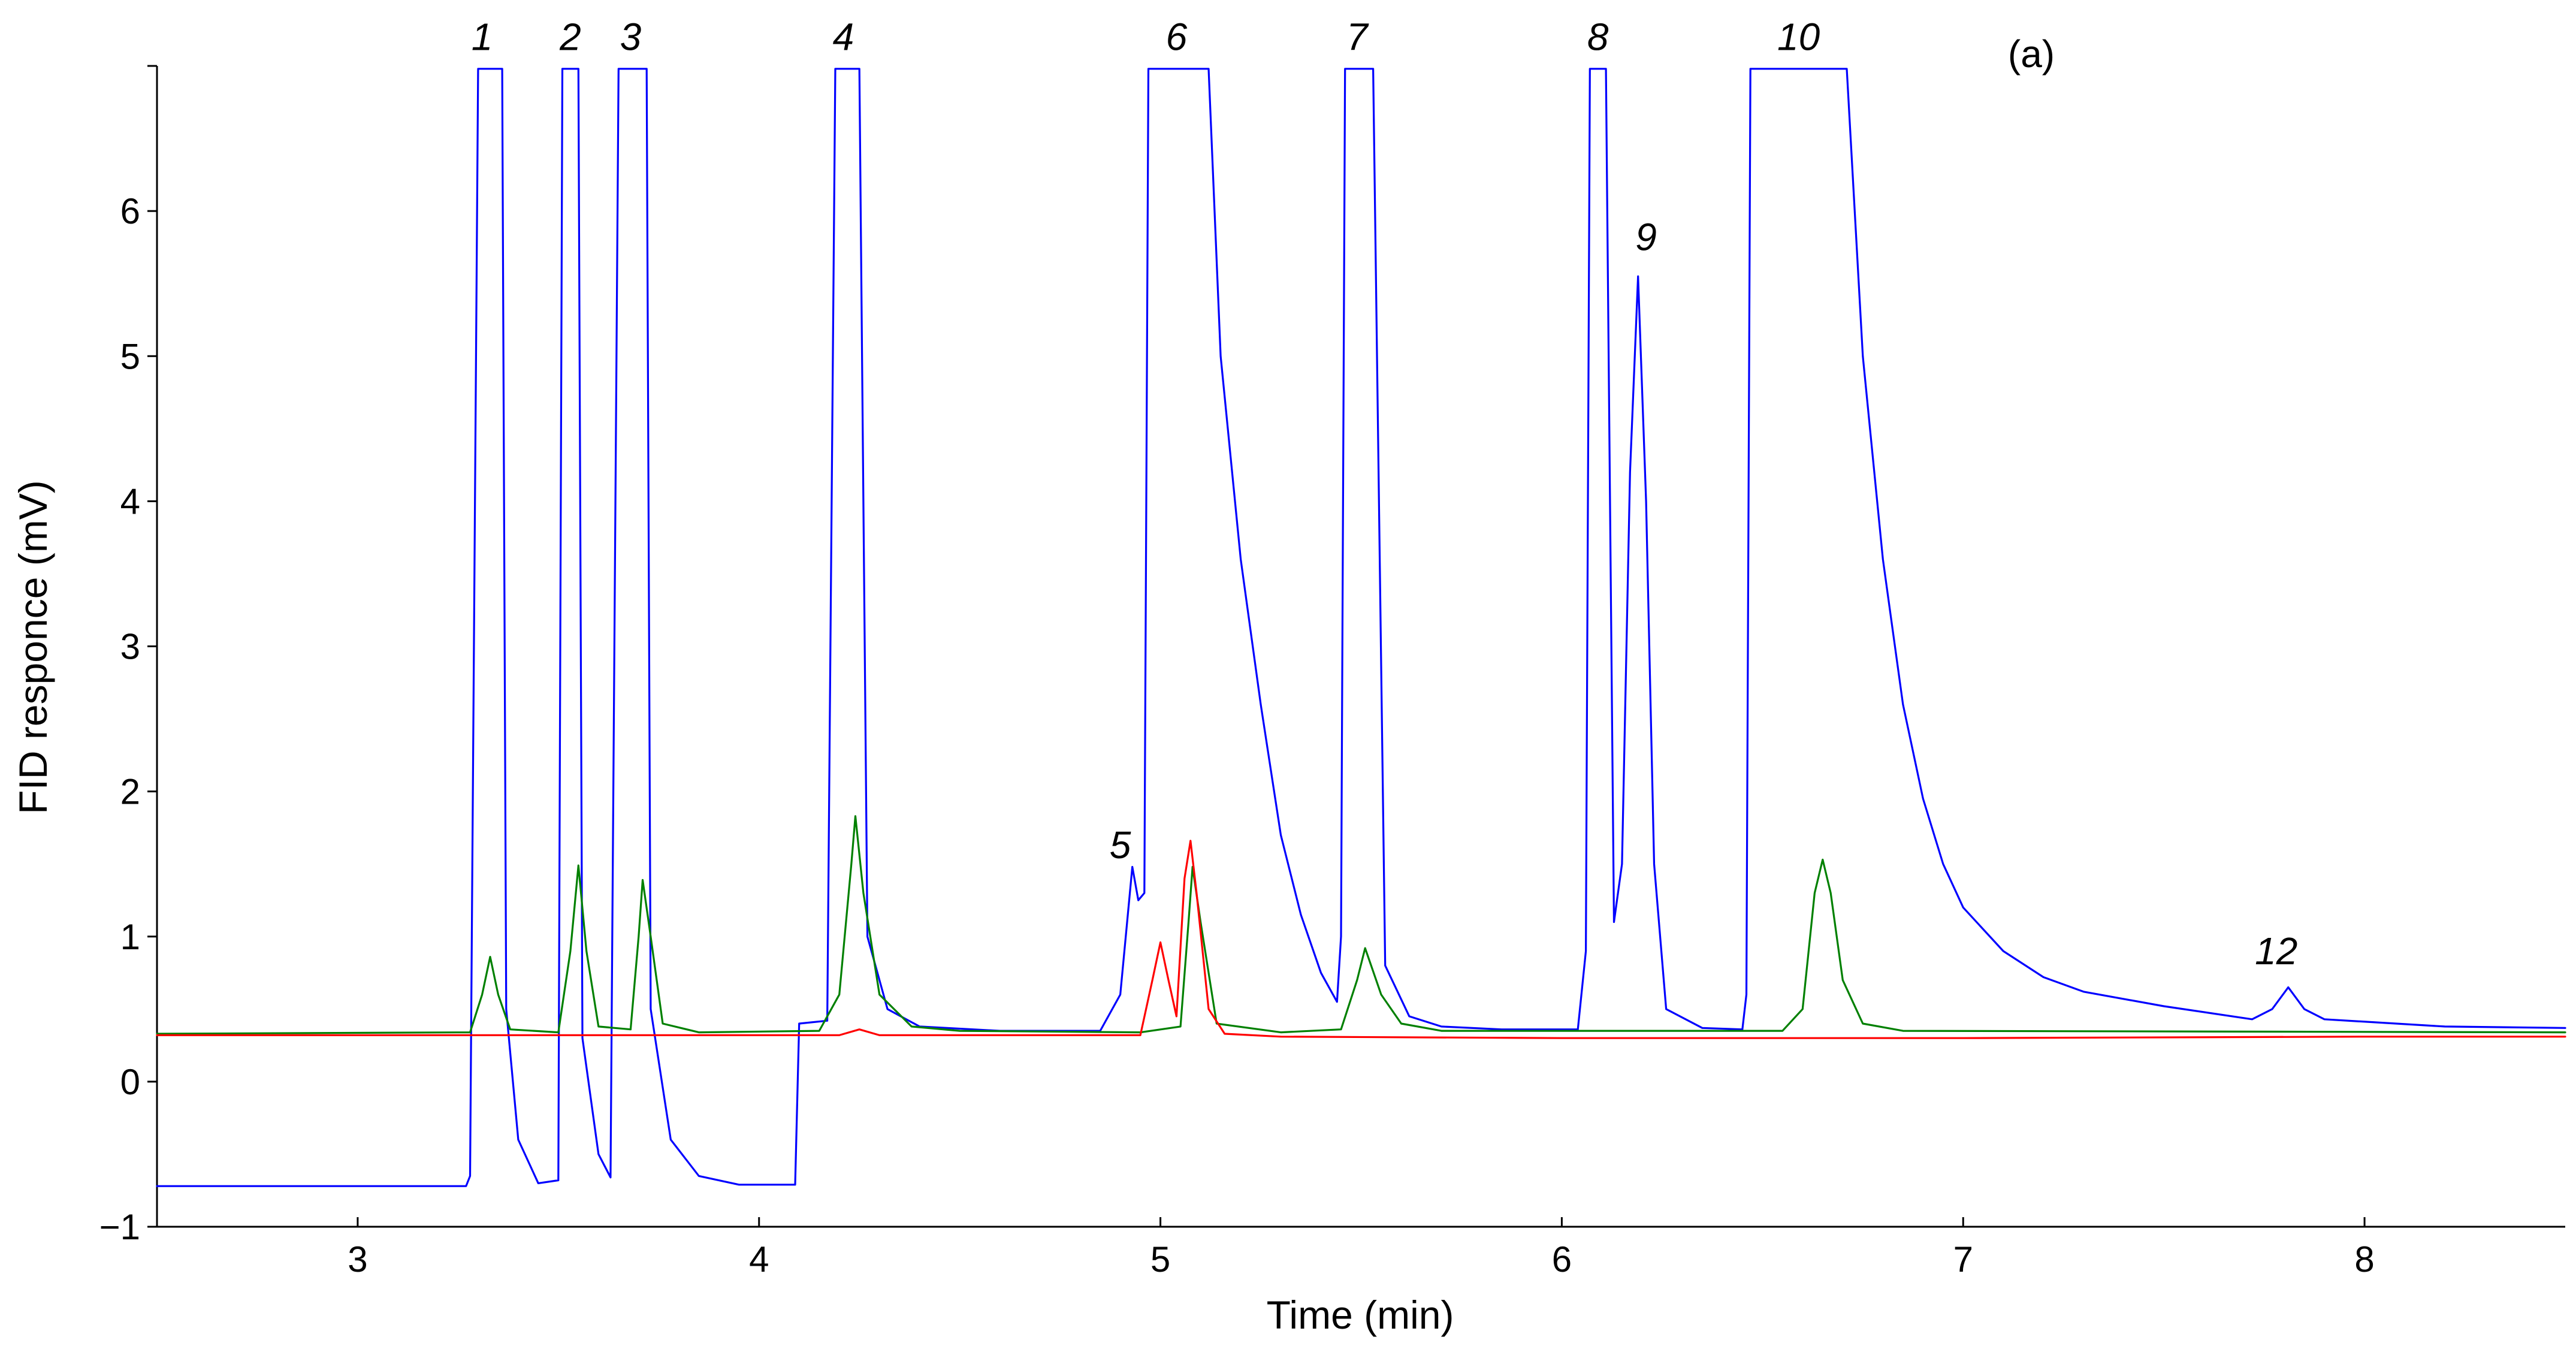 This screenshot has height=1349, width=2576. Describe the element at coordinates (1361, 939) in the screenshot. I see `series-line-red-trace` at that location.